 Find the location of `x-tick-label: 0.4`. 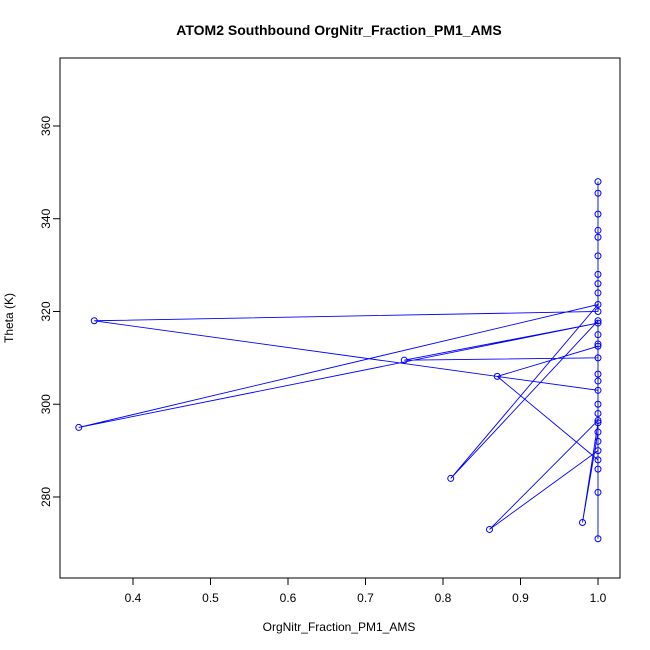

x-tick-label: 0.4 is located at coordinates (133, 598).